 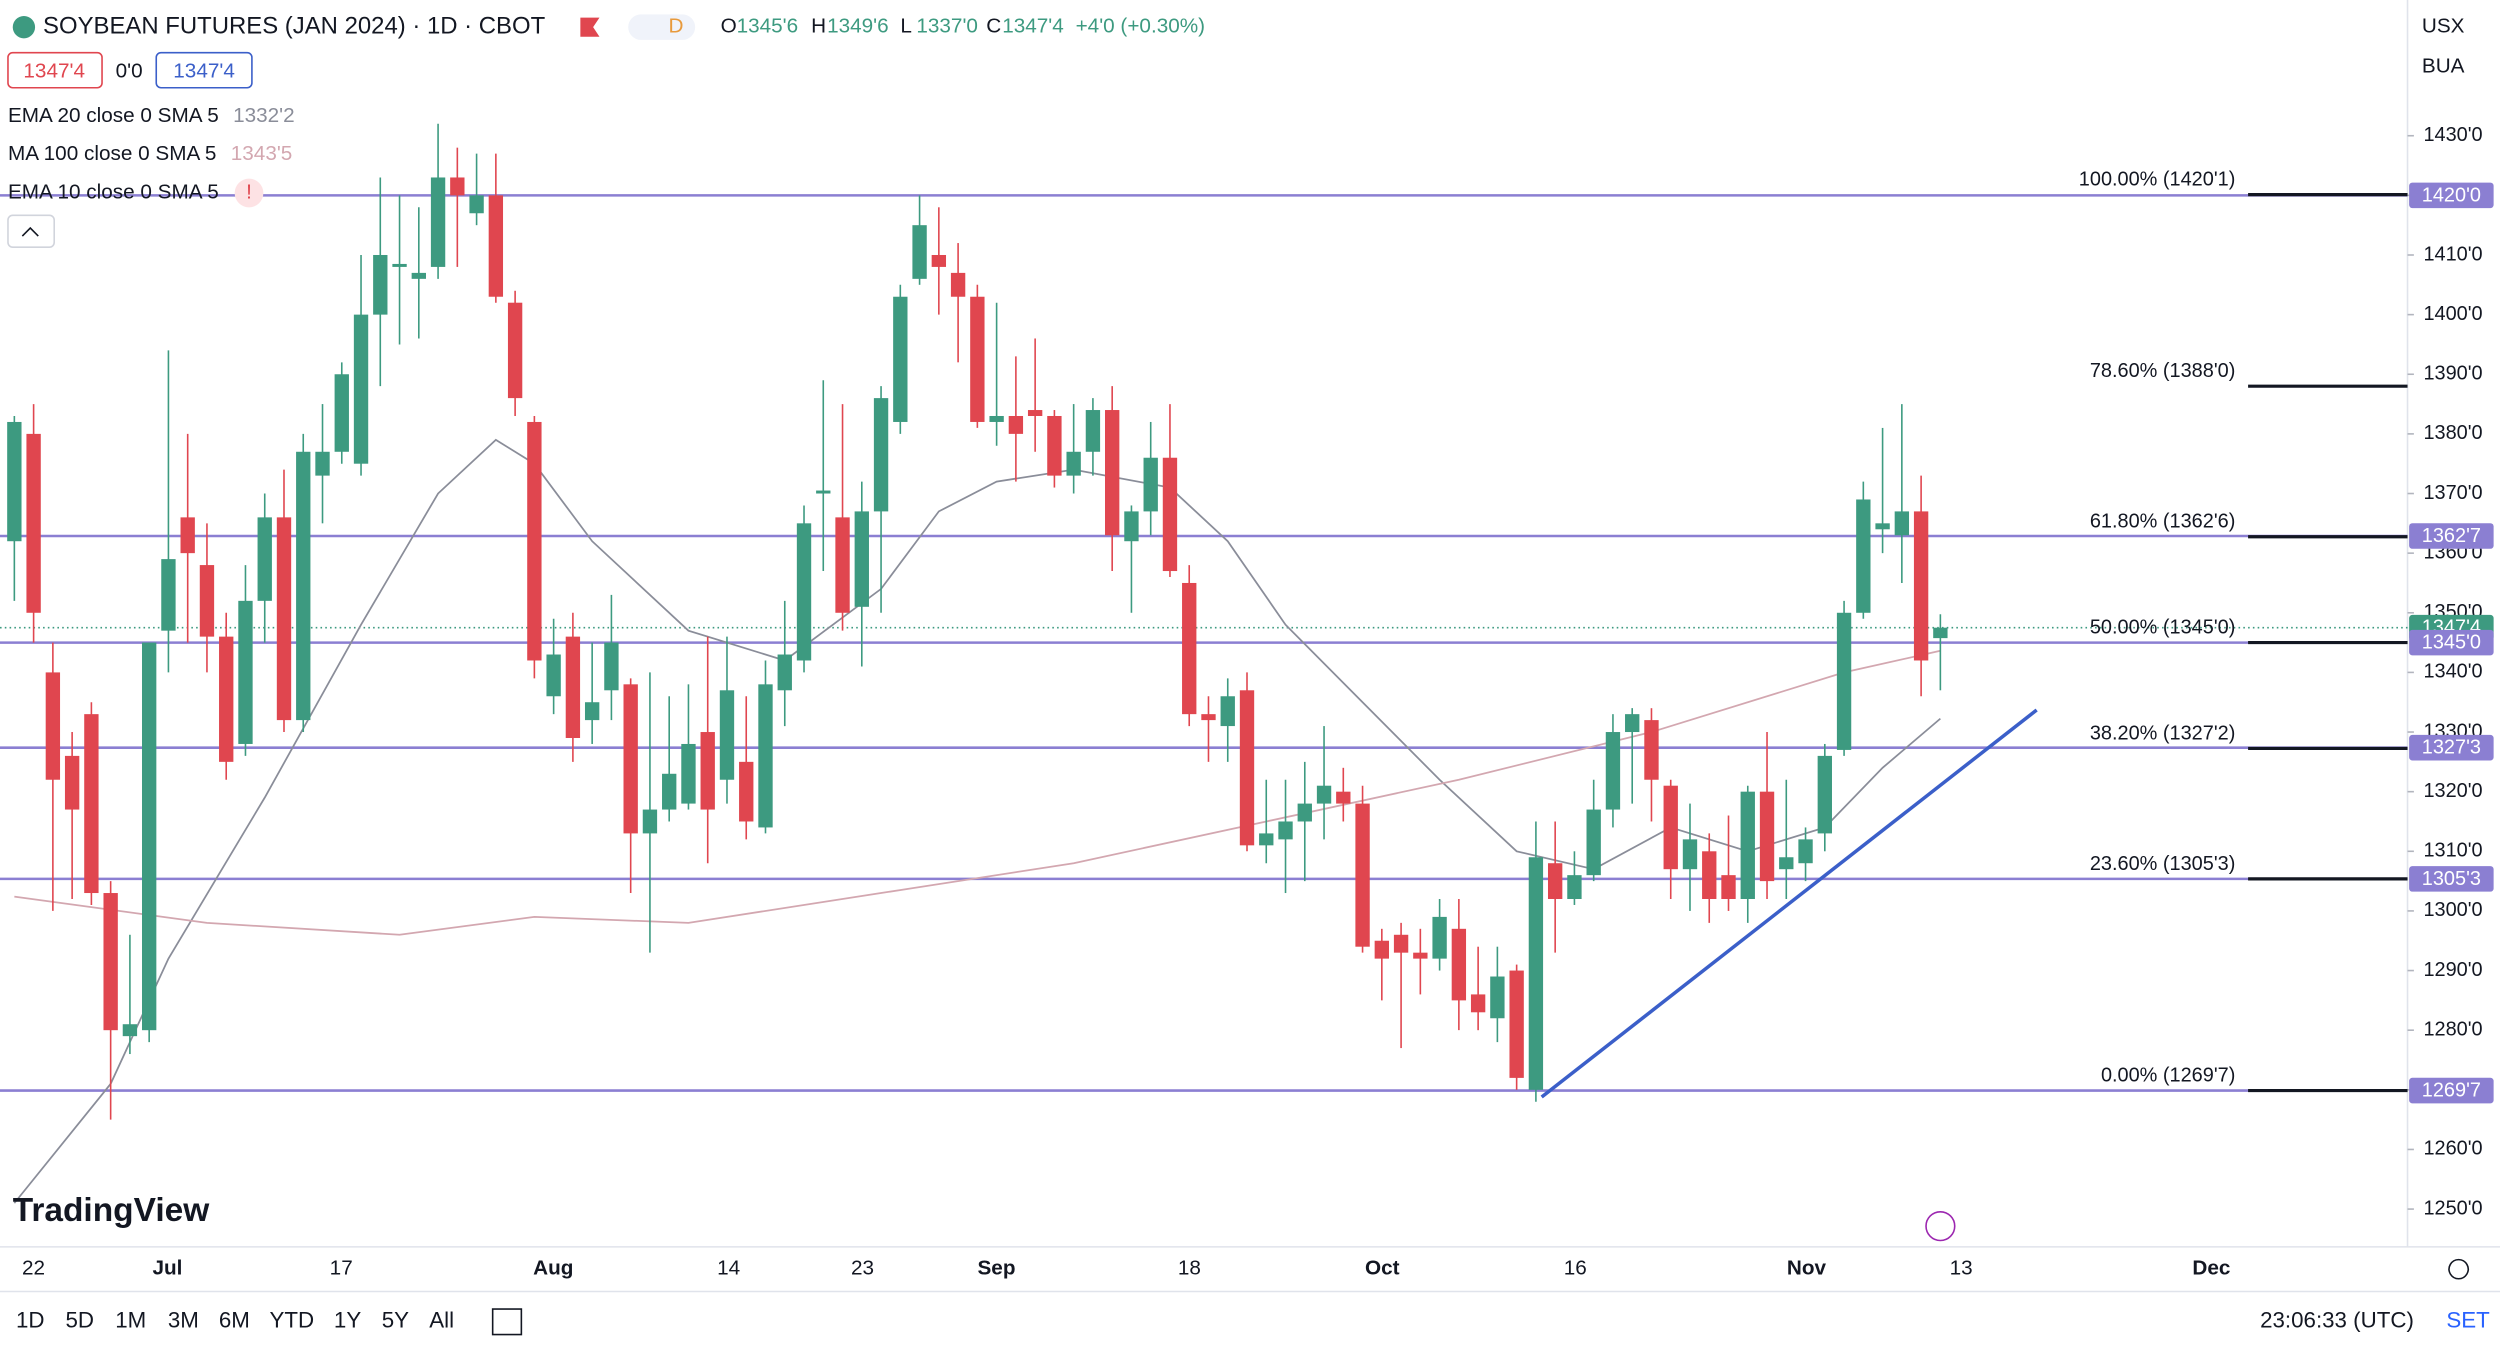 What do you see at coordinates (2443, 26) in the screenshot?
I see `currency: USX` at bounding box center [2443, 26].